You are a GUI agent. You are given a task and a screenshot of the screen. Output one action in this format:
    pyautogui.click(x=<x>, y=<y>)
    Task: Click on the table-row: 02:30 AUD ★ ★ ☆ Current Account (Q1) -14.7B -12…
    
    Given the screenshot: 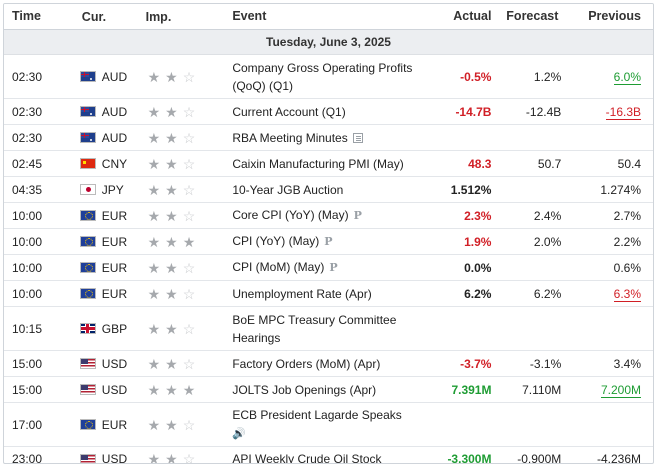 What is the action you would take?
    pyautogui.click(x=328, y=112)
    